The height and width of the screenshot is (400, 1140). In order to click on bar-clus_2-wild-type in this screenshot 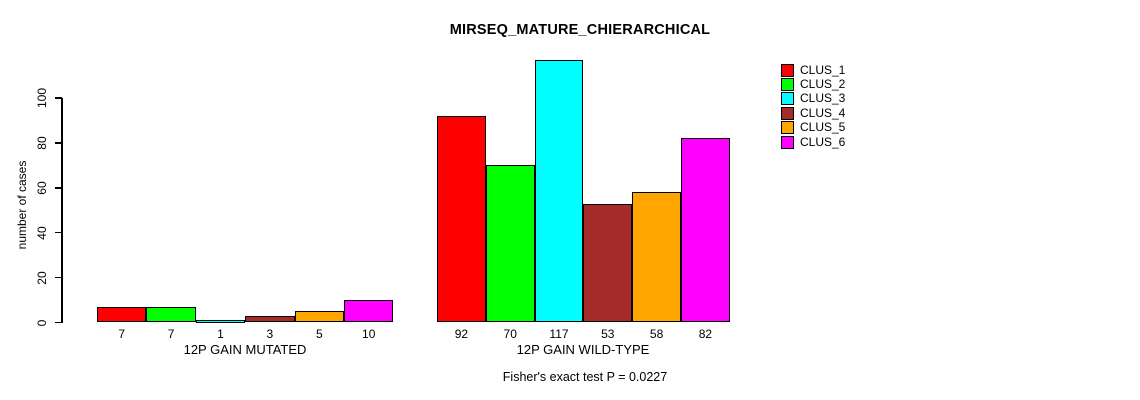, I will do `click(510, 244)`.